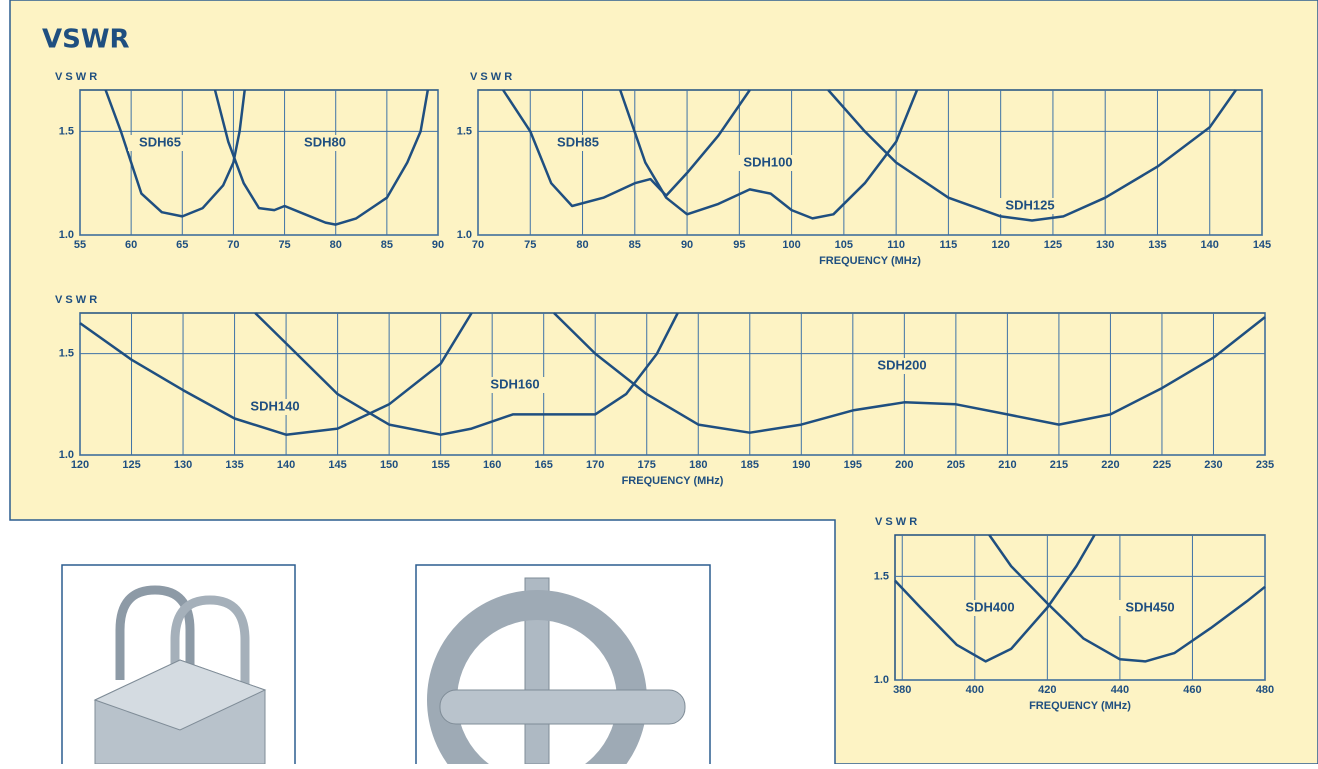 Image resolution: width=1318 pixels, height=769 pixels. I want to click on x-tick-label: 235, so click(1265, 465).